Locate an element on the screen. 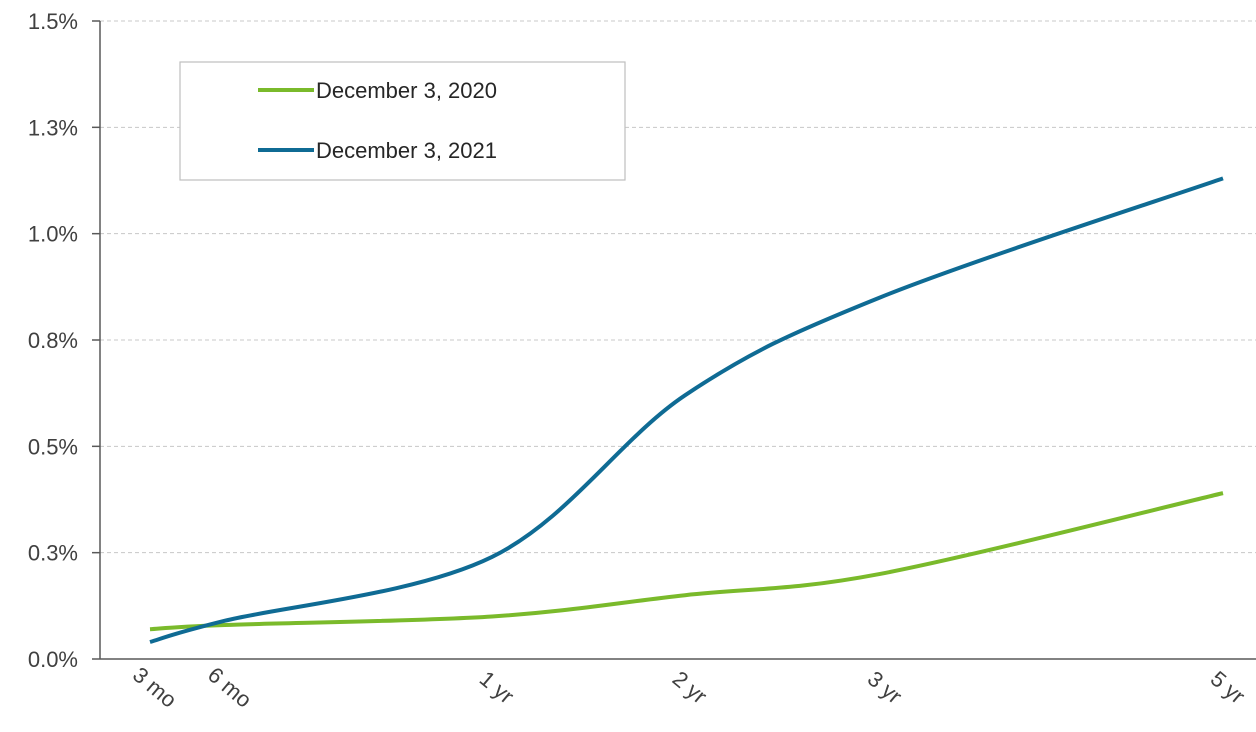  y-tick-label: 0.5% is located at coordinates (53, 446).